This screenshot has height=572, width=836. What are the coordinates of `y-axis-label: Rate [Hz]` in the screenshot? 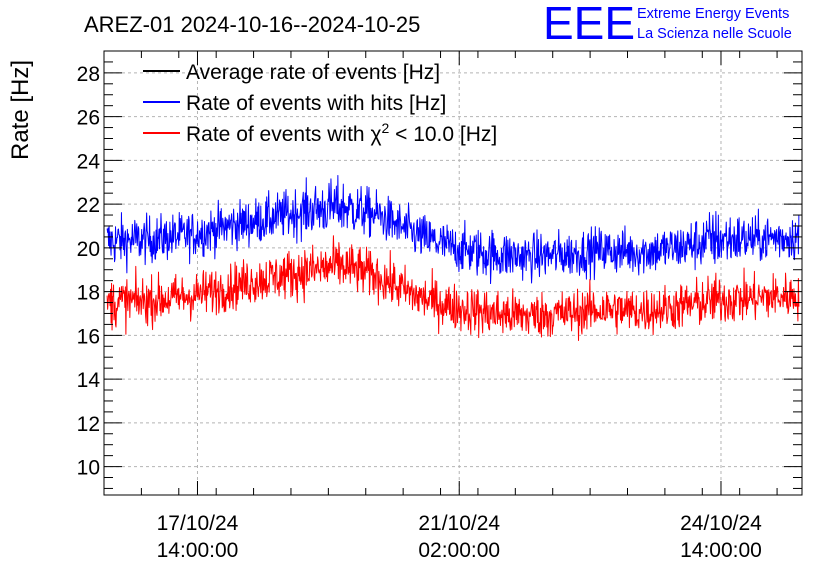 It's located at (20, 110).